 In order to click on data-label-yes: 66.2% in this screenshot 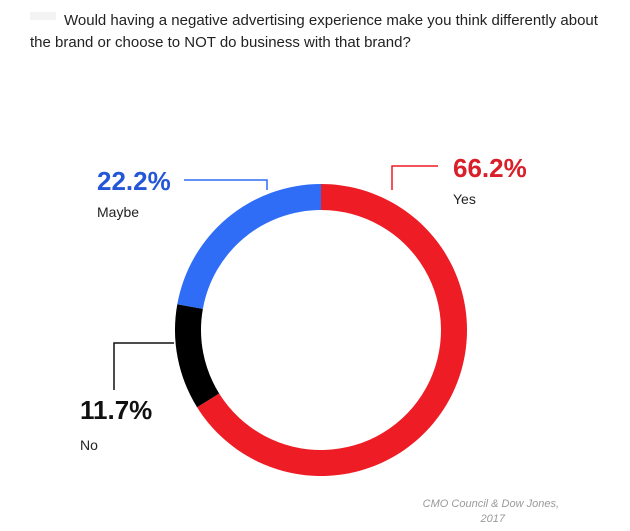, I will do `click(490, 168)`.